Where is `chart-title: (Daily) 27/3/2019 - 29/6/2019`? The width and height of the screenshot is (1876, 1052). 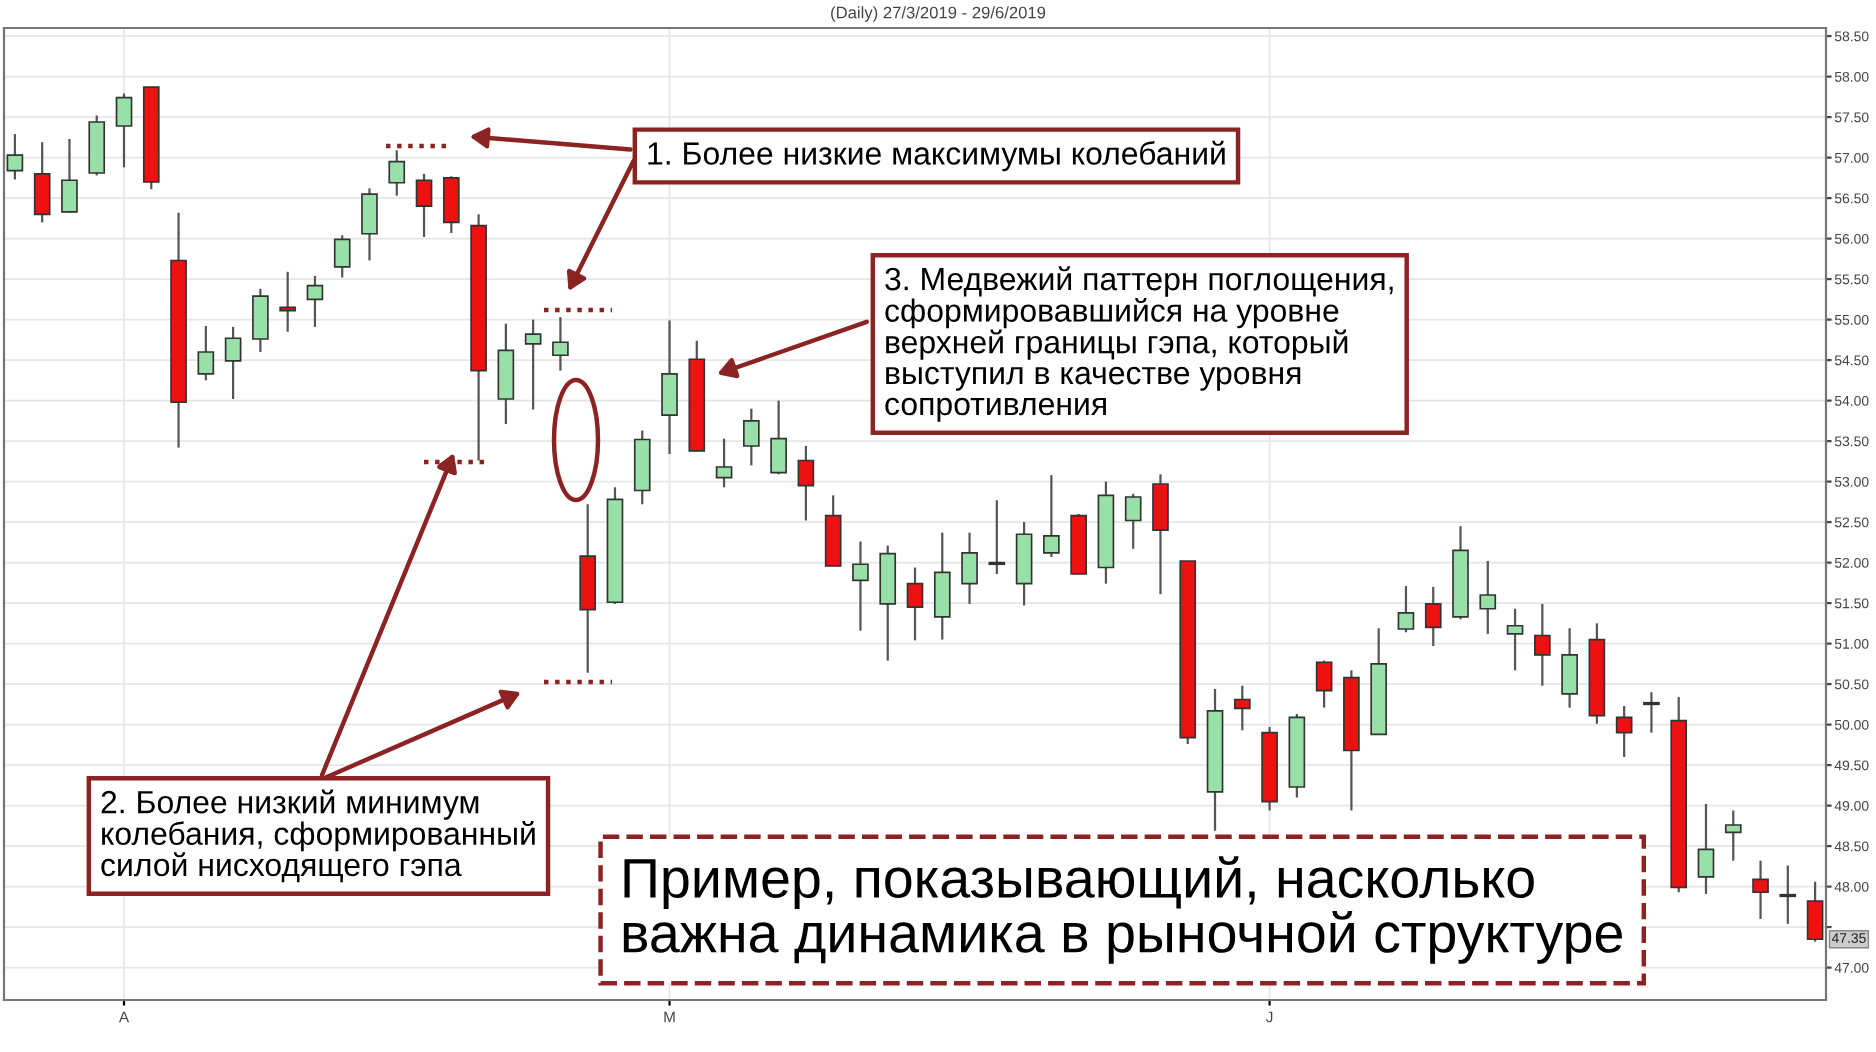 chart-title: (Daily) 27/3/2019 - 29/6/2019 is located at coordinates (938, 14).